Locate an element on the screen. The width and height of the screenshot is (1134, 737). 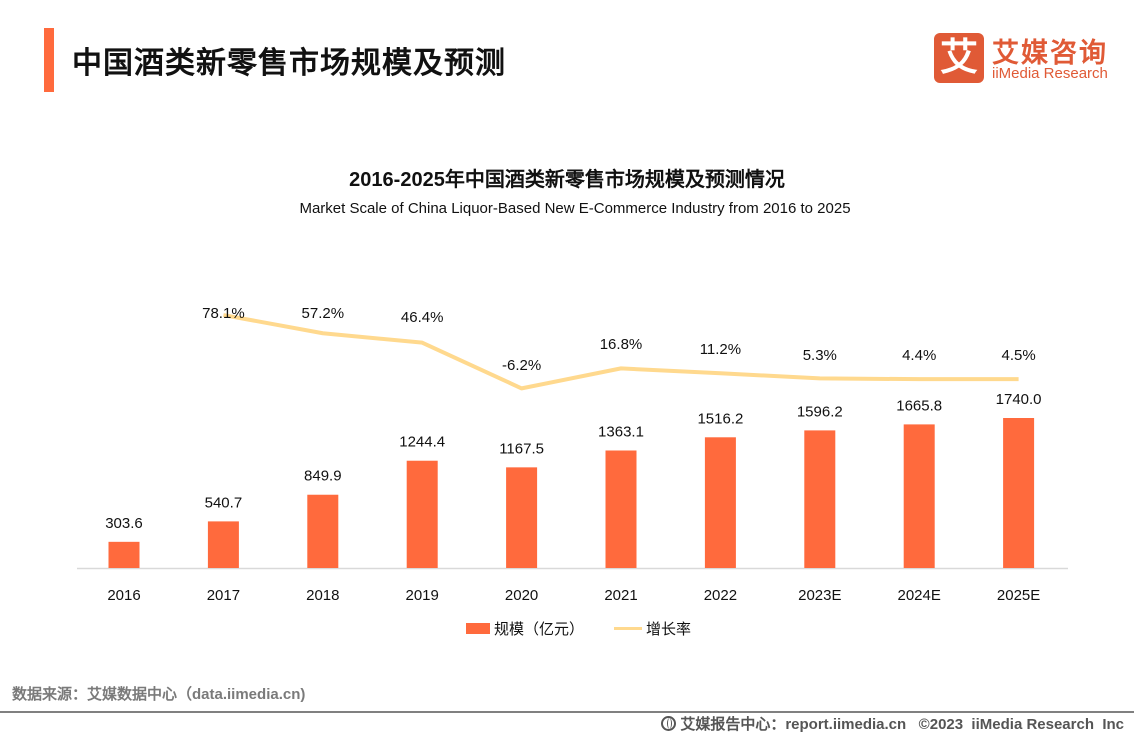
logo-name-cn: 艾媒咨询 is located at coordinates (1050, 53).